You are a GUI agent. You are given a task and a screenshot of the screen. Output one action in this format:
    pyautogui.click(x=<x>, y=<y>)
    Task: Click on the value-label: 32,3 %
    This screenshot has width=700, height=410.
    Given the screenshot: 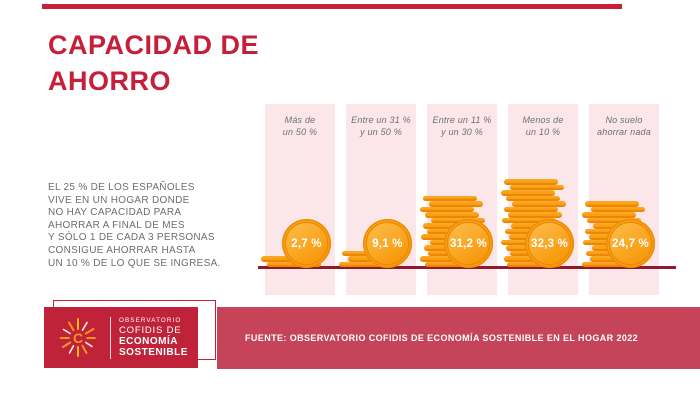 What is the action you would take?
    pyautogui.click(x=549, y=243)
    